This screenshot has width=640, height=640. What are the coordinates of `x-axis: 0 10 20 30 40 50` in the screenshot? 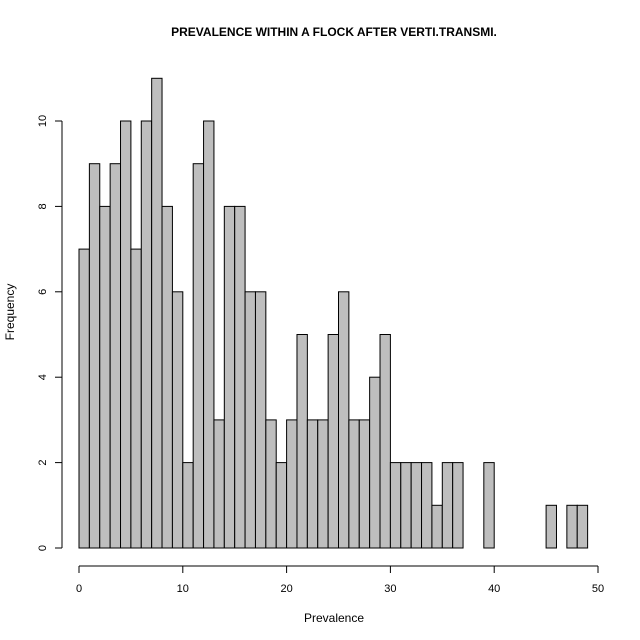 It's located at (340, 580).